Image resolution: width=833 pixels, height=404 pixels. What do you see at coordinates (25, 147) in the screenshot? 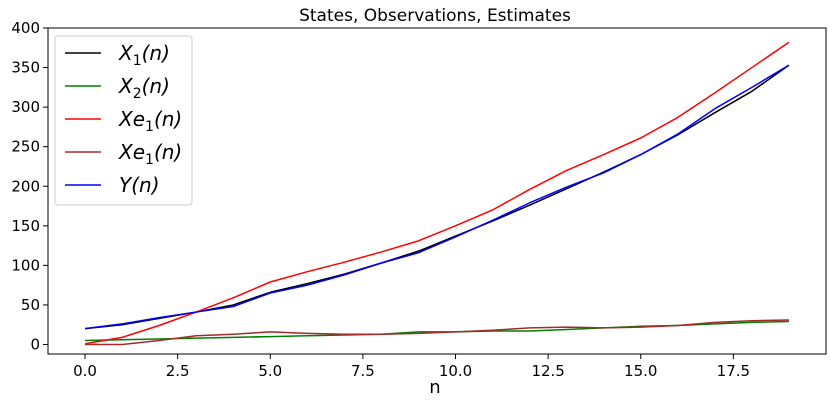
I see `y-tick-label: 250` at bounding box center [25, 147].